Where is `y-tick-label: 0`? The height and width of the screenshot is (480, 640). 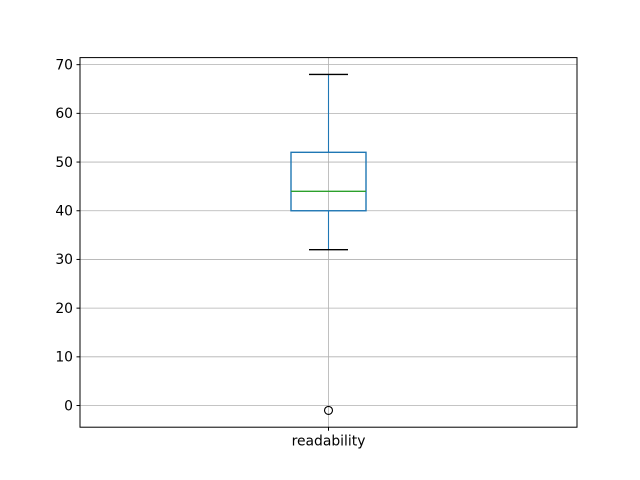
y-tick-label: 0 is located at coordinates (68, 406).